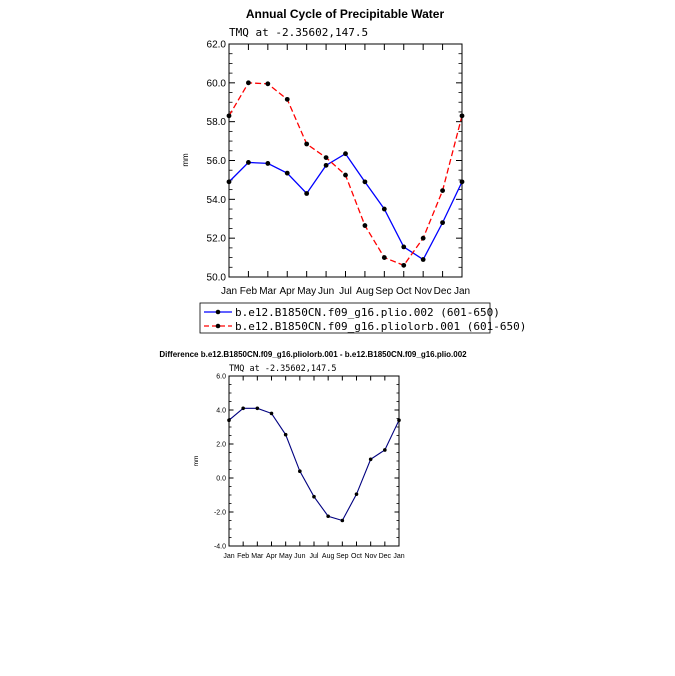  What do you see at coordinates (345, 160) in the screenshot?
I see `chart1-plot-frame` at bounding box center [345, 160].